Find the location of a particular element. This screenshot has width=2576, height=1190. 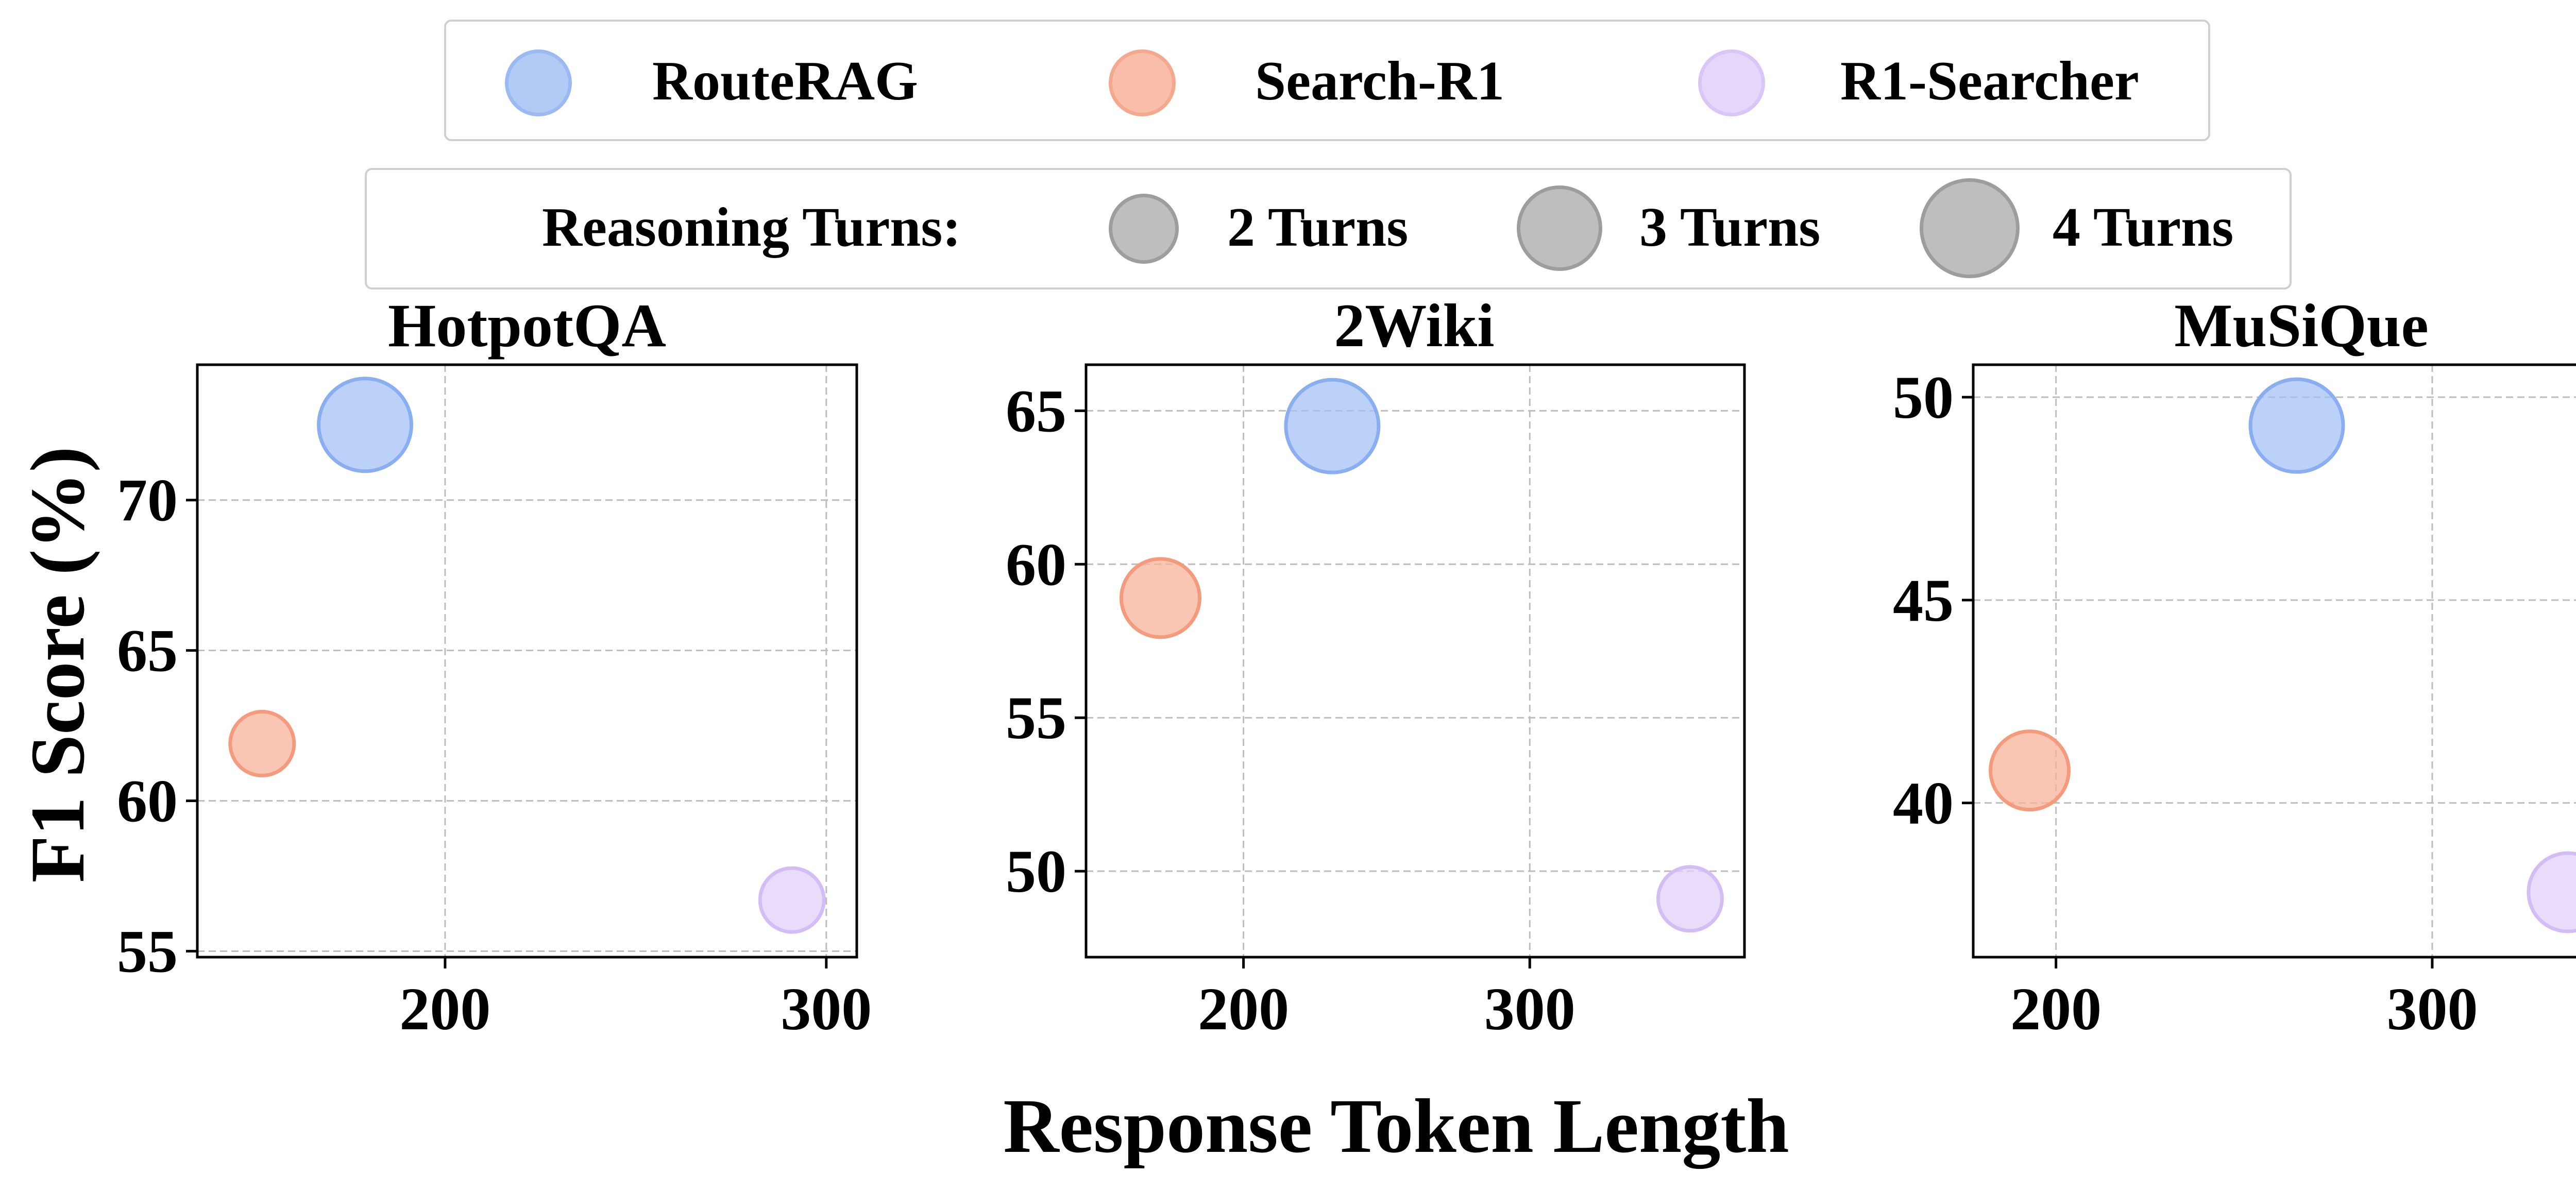

point-search-r1-hotpotqa is located at coordinates (262, 744).